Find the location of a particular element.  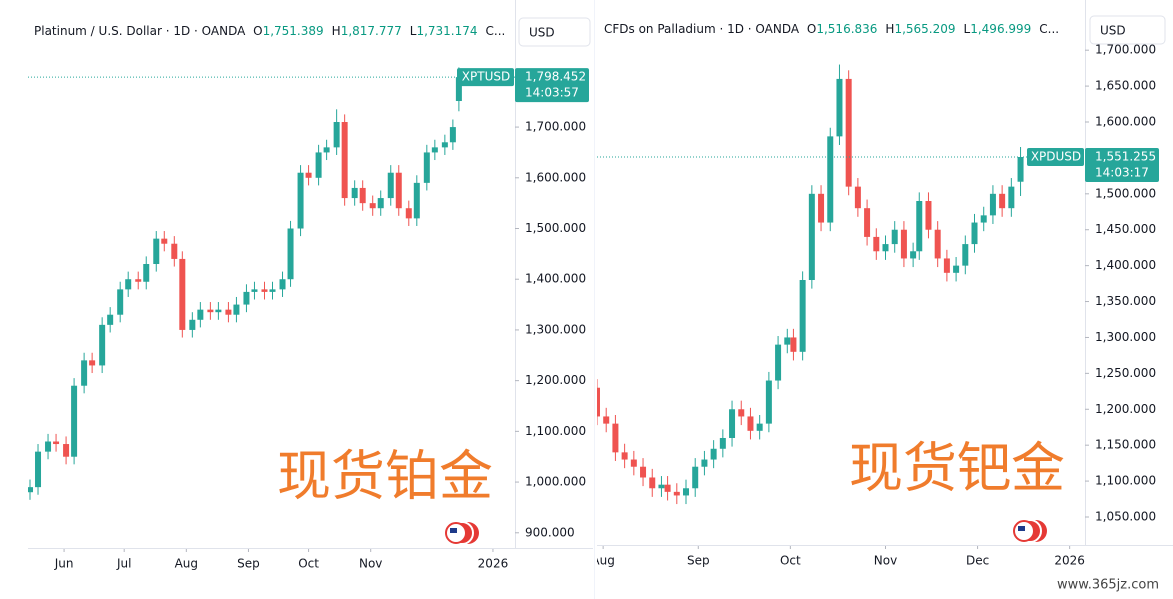

overlay-title: 现货铂金 is located at coordinates (385, 476).